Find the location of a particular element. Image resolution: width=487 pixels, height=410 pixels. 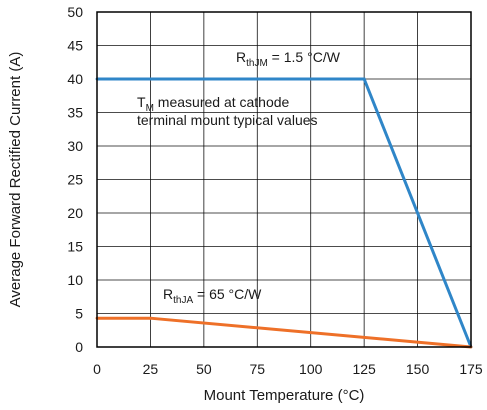

y-tick-label: 20 is located at coordinates (75, 213).